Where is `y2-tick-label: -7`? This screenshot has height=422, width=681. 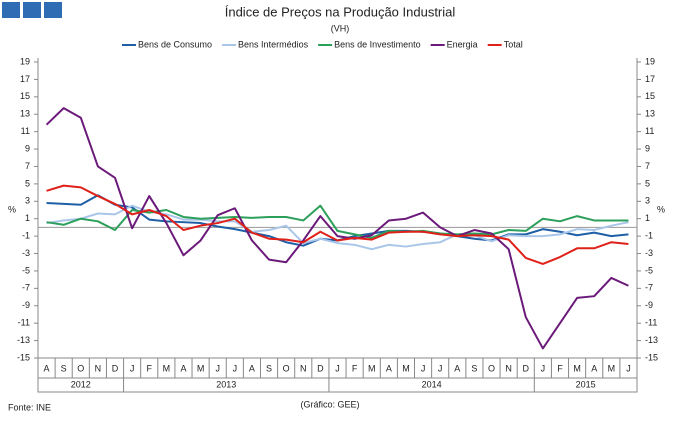
y2-tick-label: -7 is located at coordinates (649, 288).